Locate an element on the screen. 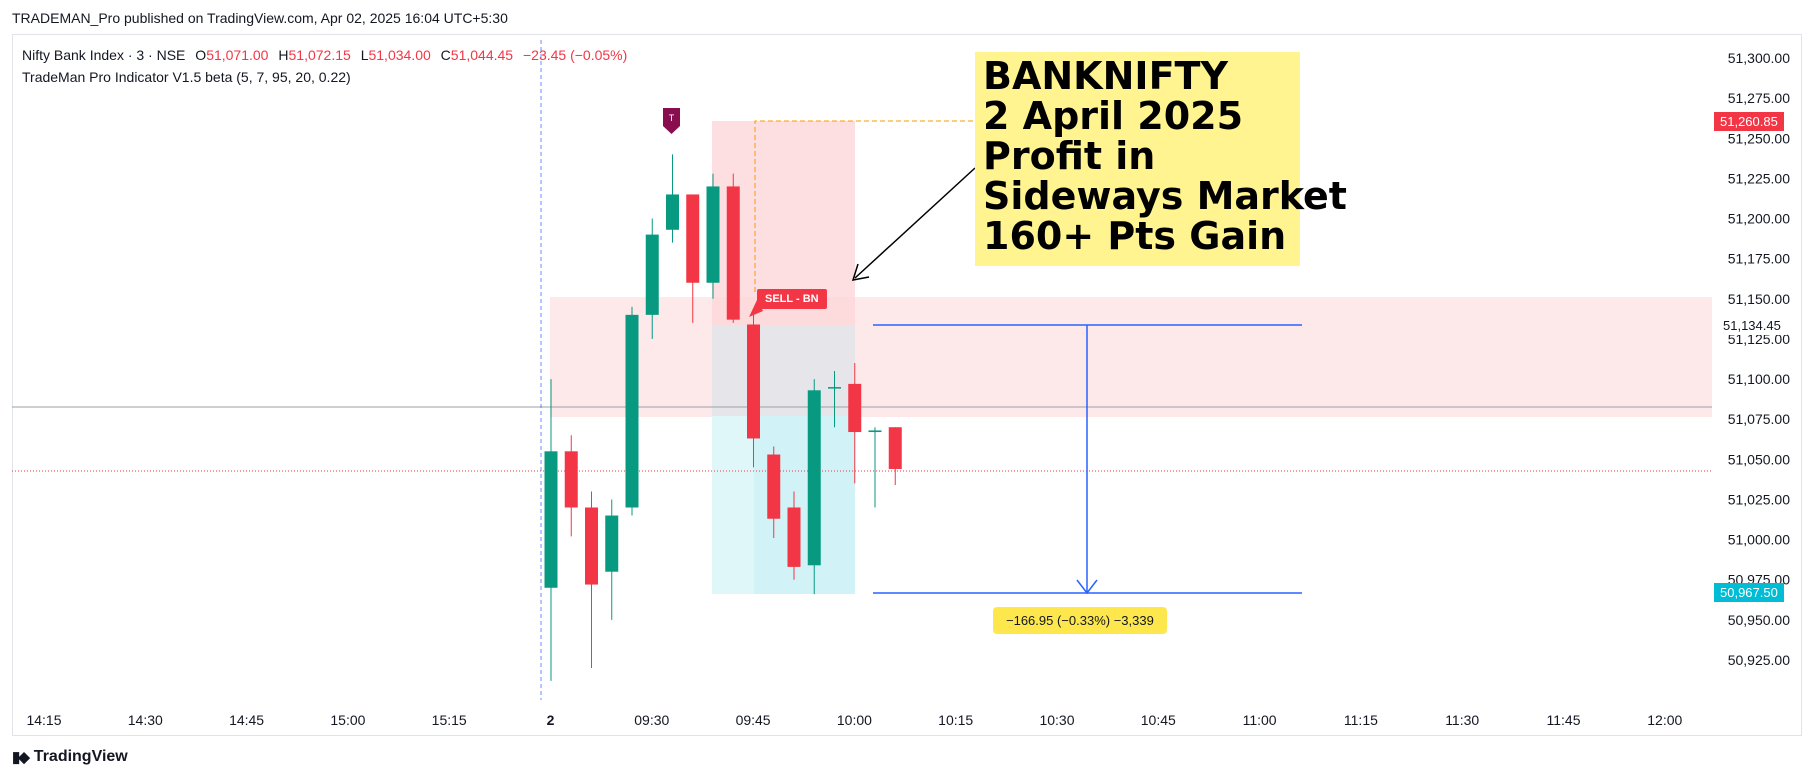 The height and width of the screenshot is (781, 1815). symbol-label: Nifty Bank Index · 3 · NSE is located at coordinates (104, 55).